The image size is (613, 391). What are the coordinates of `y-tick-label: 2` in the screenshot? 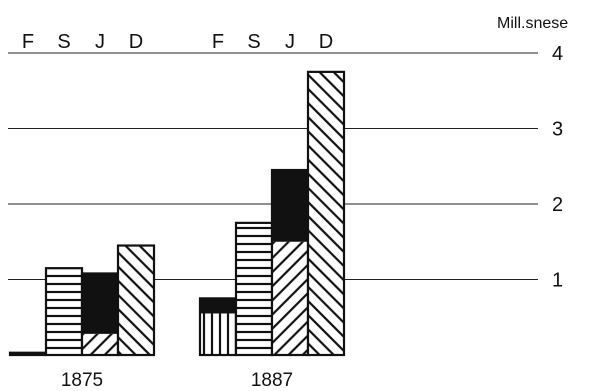 It's located at (557, 205).